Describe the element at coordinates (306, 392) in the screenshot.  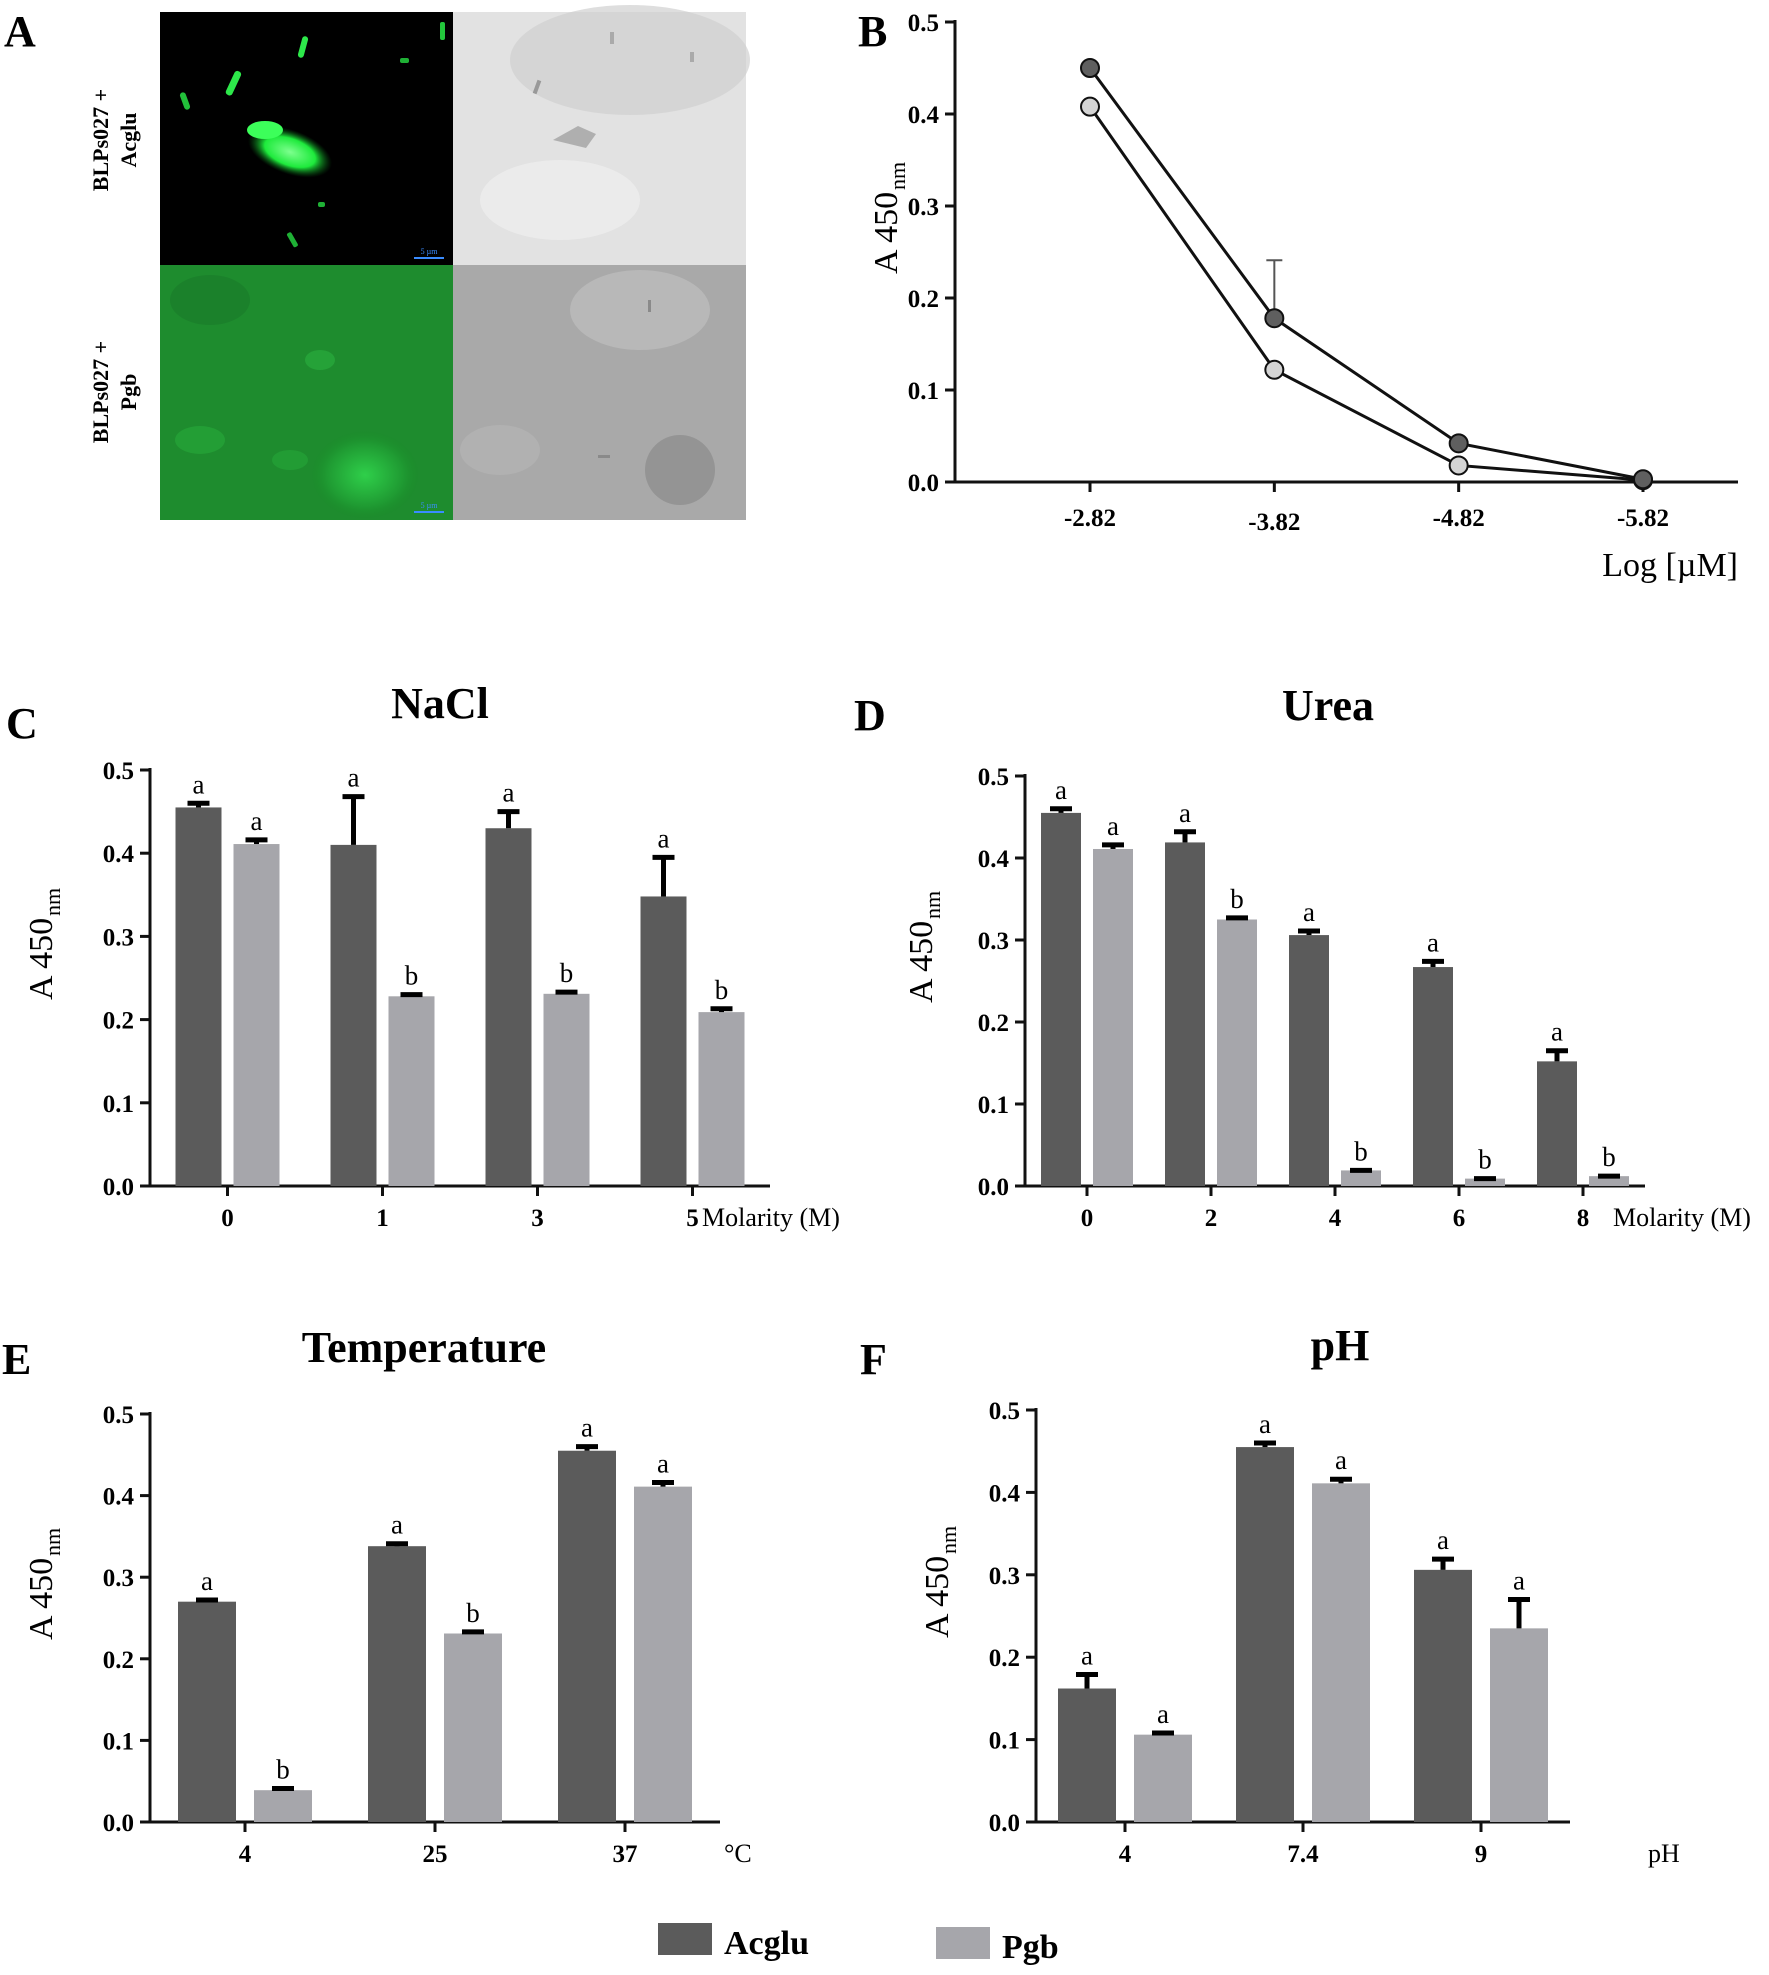
I see `micrograph-pgb-fluorescence: 5 µm` at that location.